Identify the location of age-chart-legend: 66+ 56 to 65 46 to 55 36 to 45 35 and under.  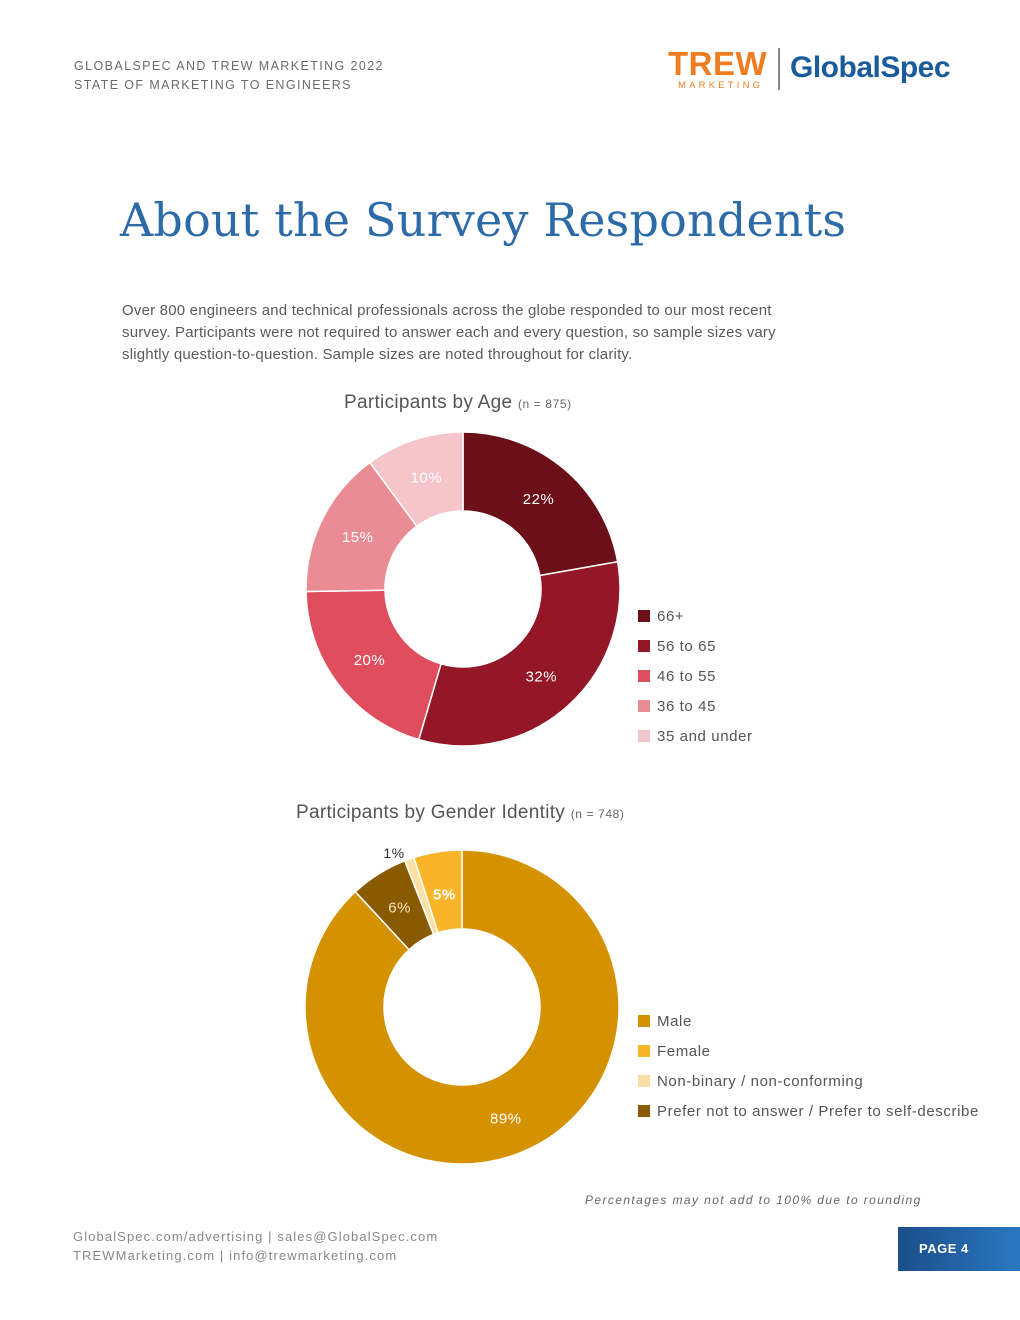
(695, 676).